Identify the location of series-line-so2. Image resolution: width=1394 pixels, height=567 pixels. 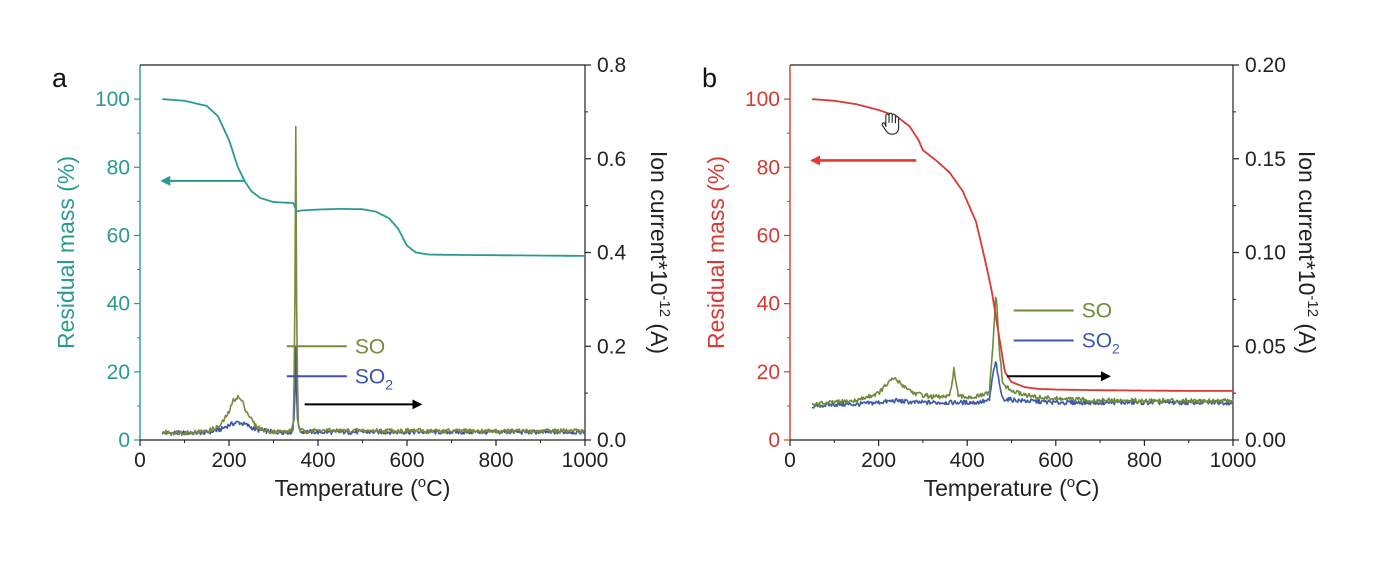
(373, 391).